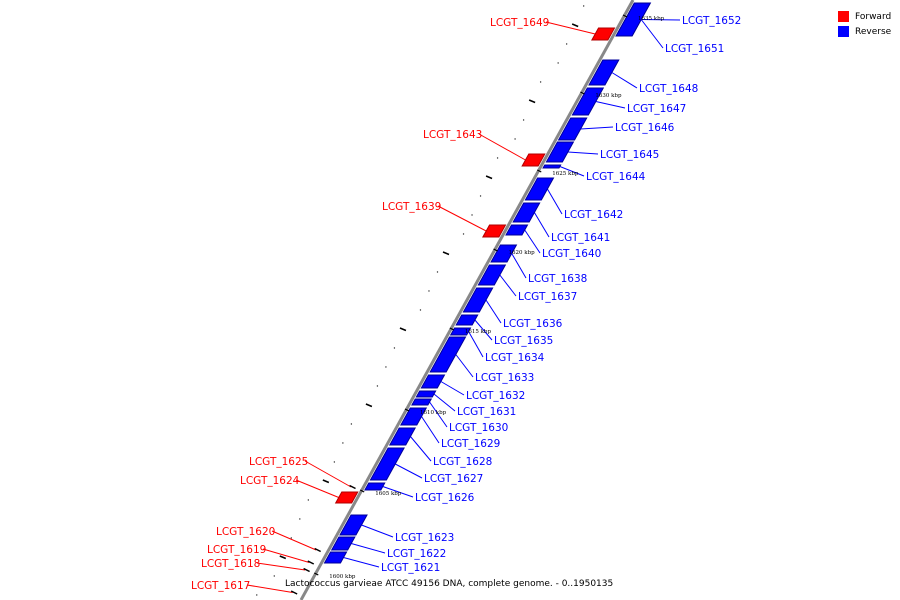 Image resolution: width=900 pixels, height=600 pixels. I want to click on gene-label-lcgt_1622: LCGT_1622, so click(416, 554).